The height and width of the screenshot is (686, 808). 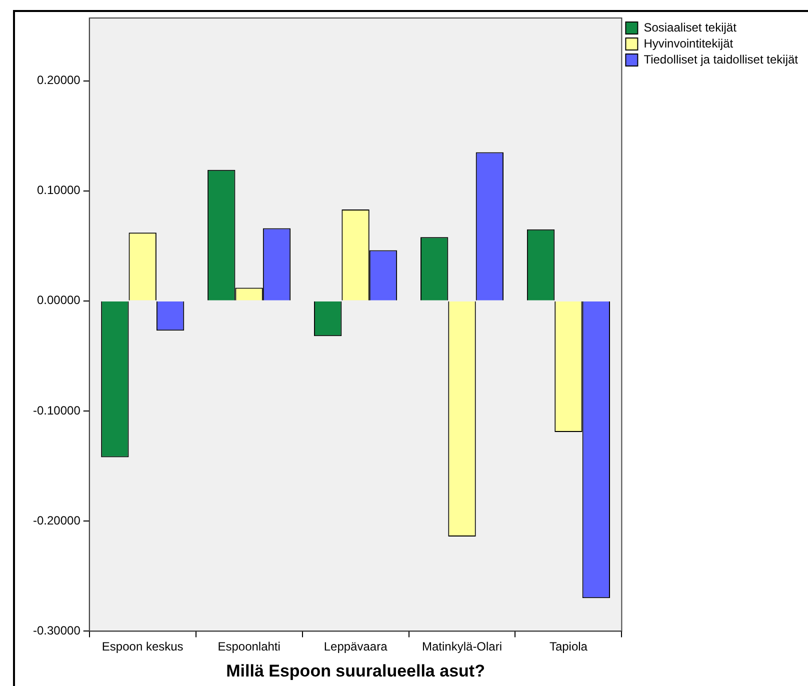 I want to click on x-tick-label: Espoonlahti, so click(x=249, y=647).